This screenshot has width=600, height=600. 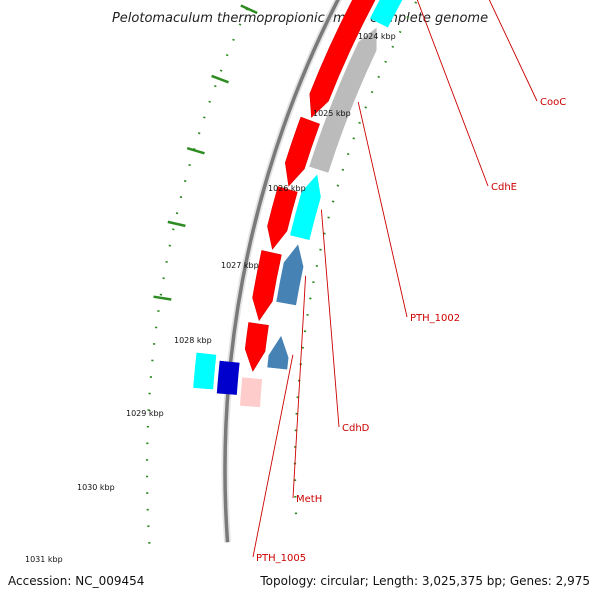 What do you see at coordinates (553, 102) in the screenshot?
I see `gene-label-cooC: CooC` at bounding box center [553, 102].